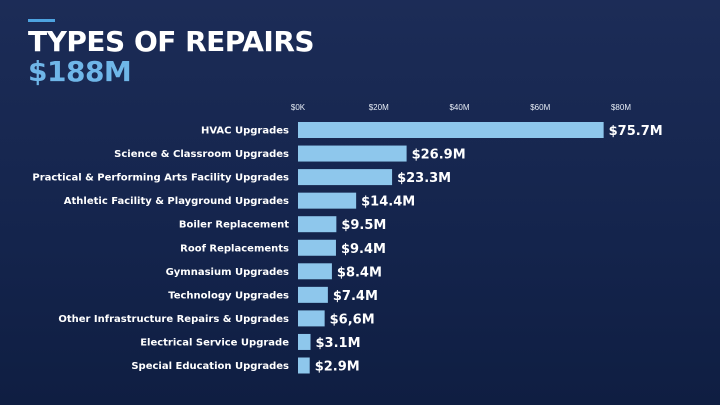  I want to click on value-label: $8.4M, so click(359, 272).